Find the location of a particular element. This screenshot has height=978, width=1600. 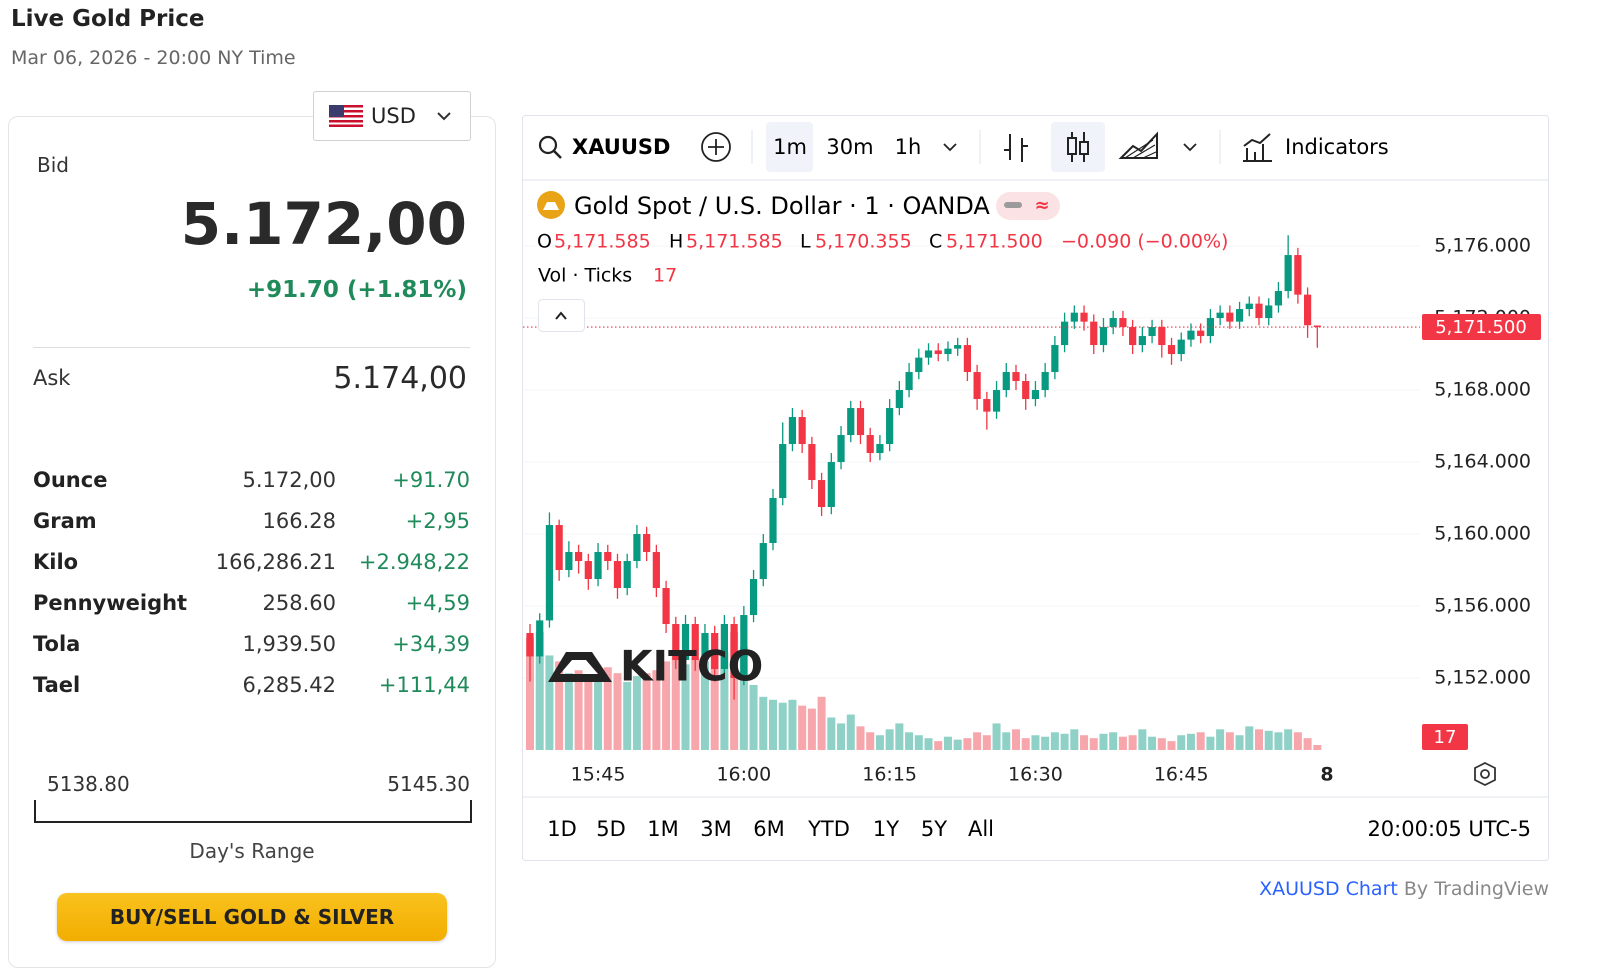

page-subtitle: Mar 06, 2026 - 20:00 NY Time is located at coordinates (153, 58).